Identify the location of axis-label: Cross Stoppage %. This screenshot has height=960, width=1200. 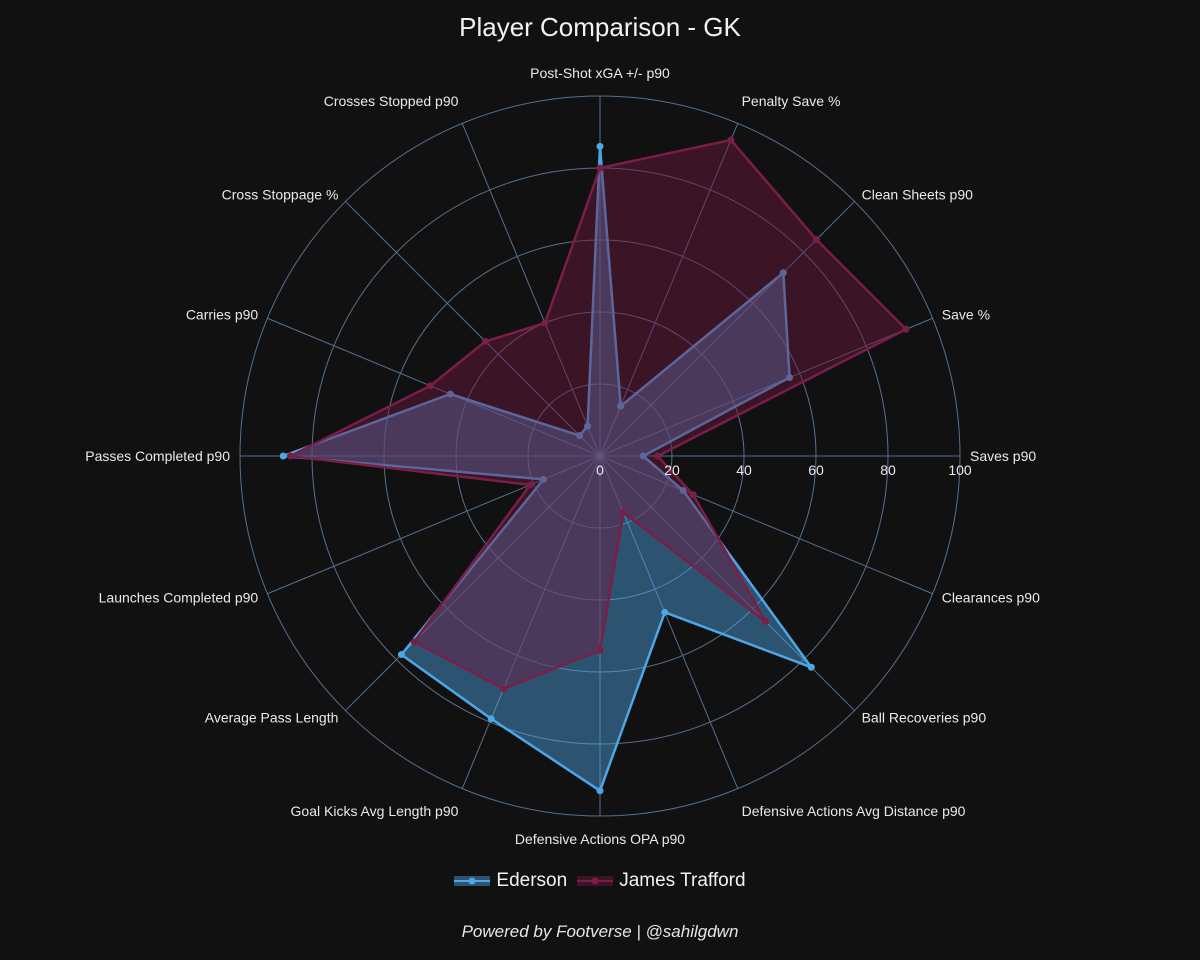
(280, 194).